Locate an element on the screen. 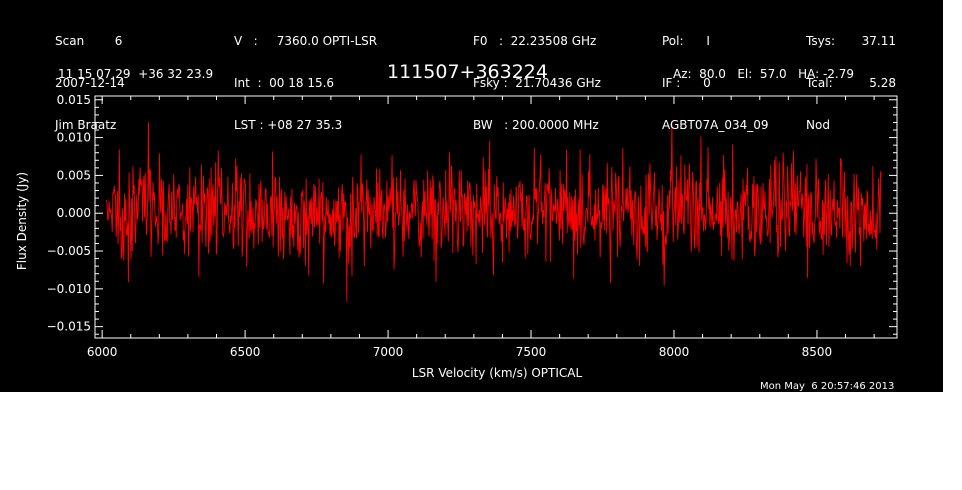  y-tick-label: 0.005 is located at coordinates (74, 175).